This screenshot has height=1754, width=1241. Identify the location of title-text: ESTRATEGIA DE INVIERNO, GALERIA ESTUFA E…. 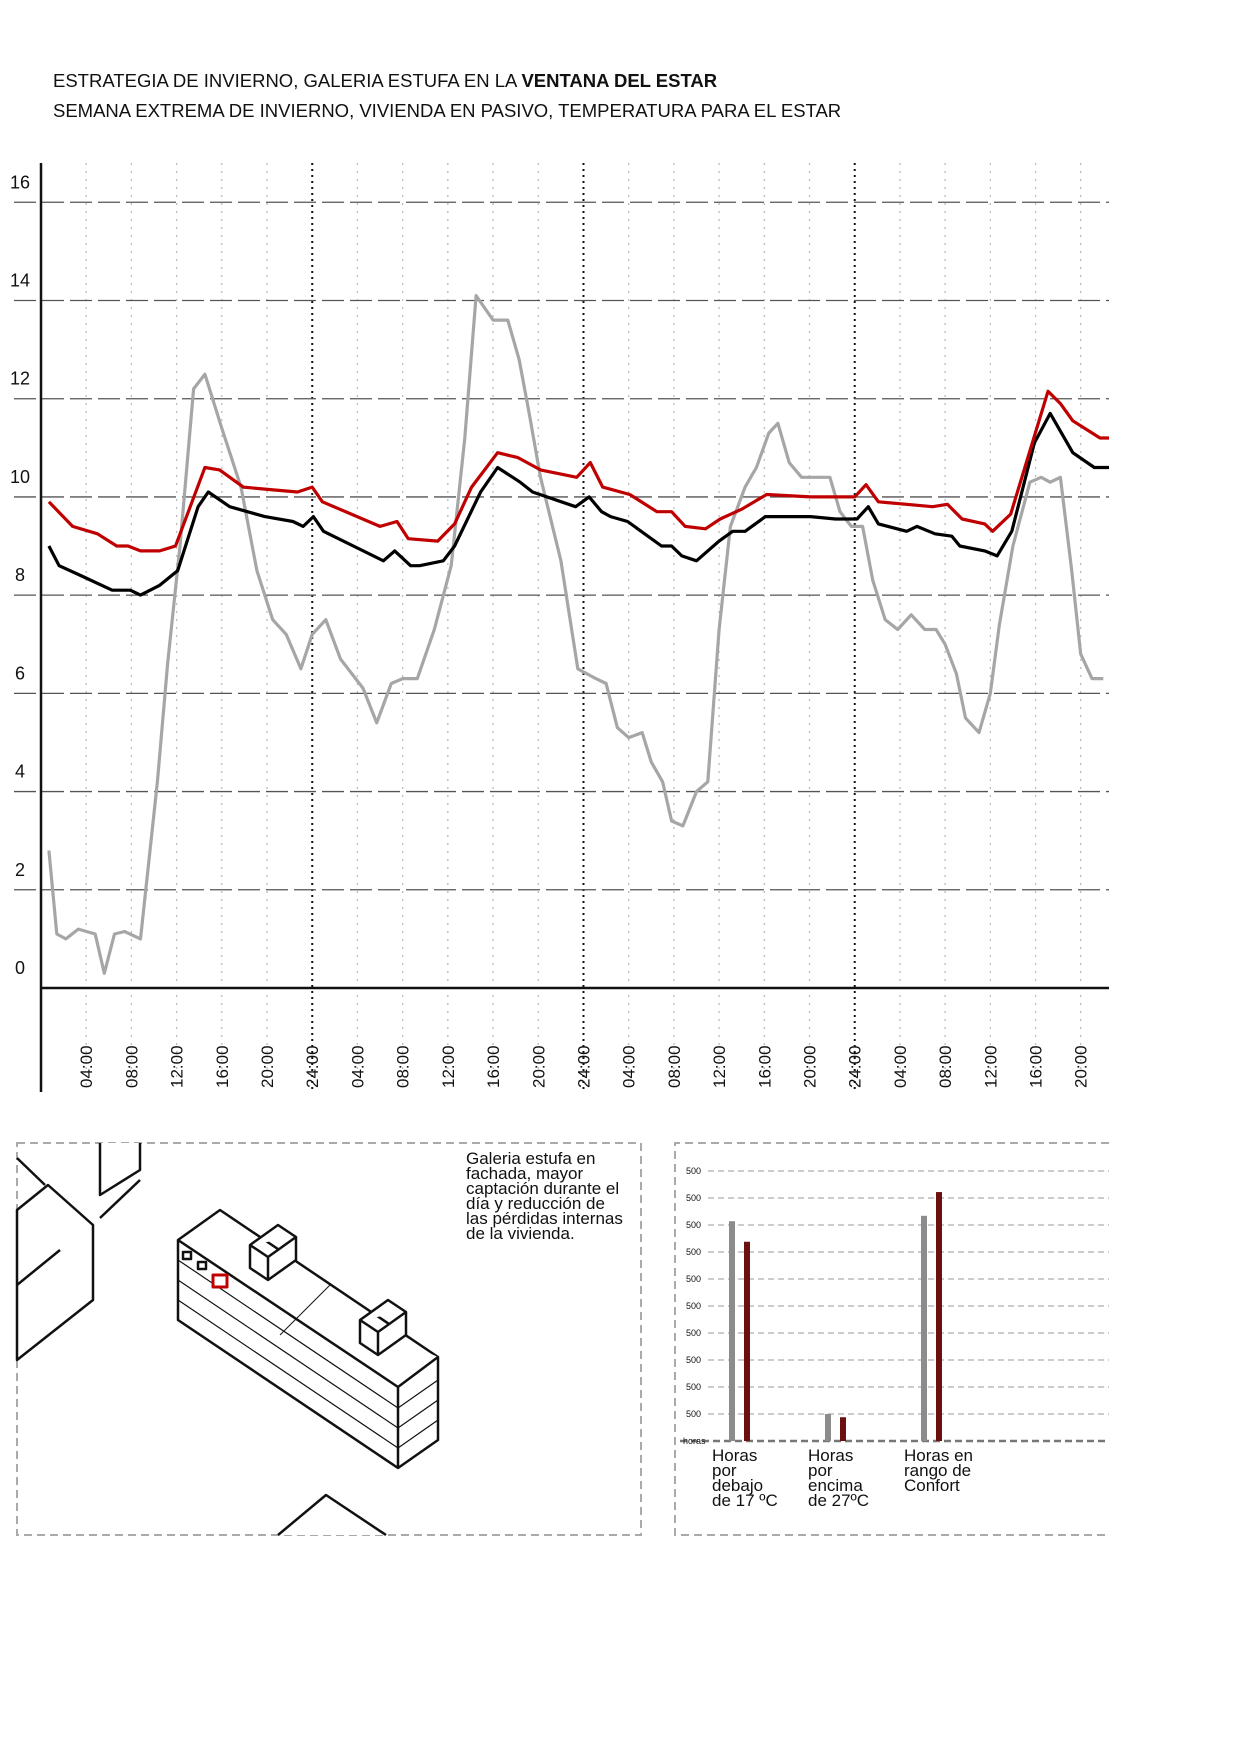
(285, 80).